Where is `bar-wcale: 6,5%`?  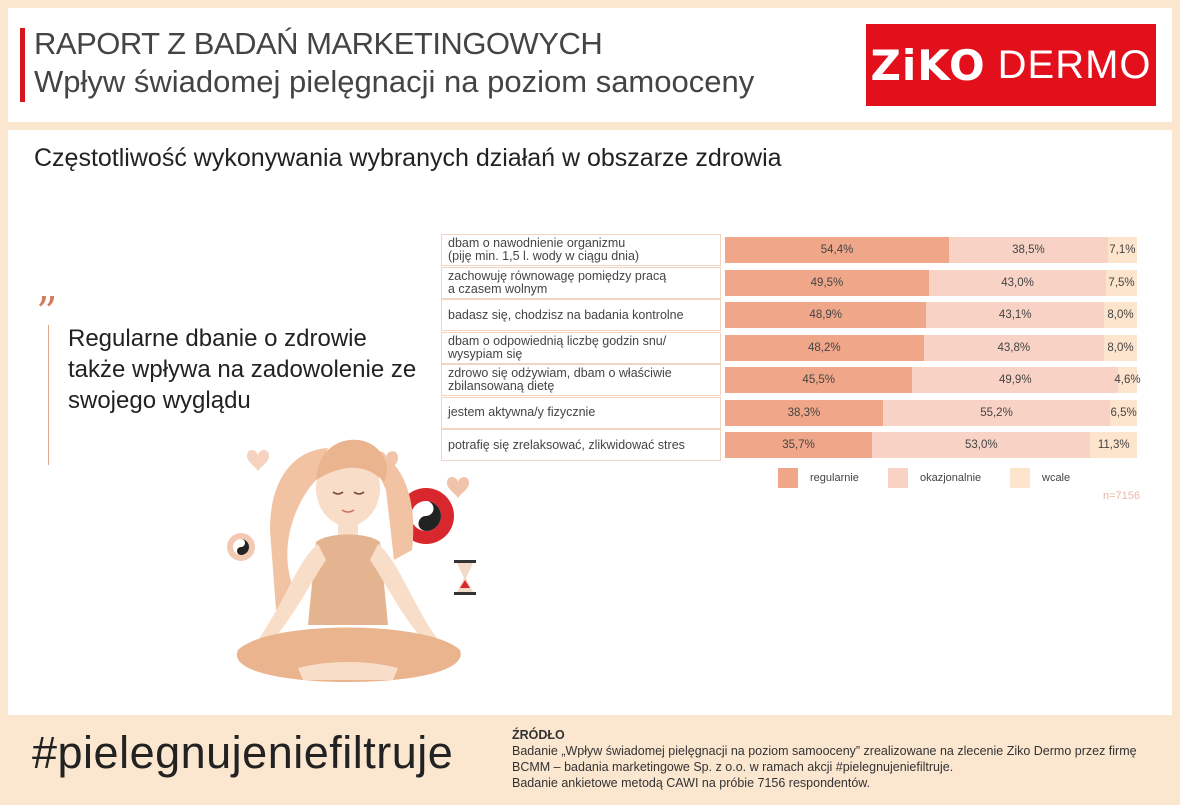
bar-wcale: 6,5% is located at coordinates (1123, 412).